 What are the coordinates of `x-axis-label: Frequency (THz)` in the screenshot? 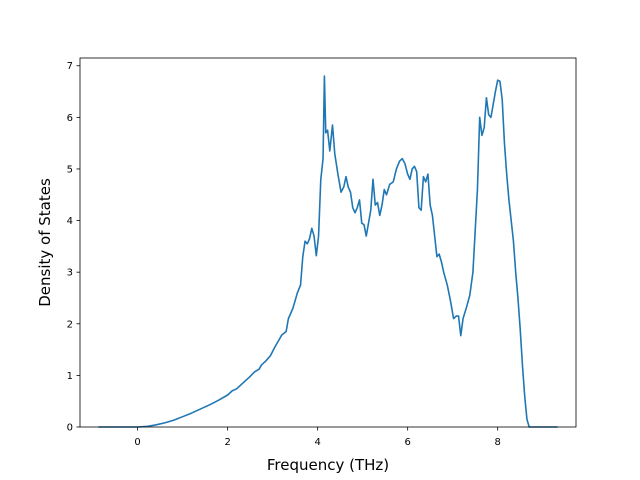 It's located at (328, 465).